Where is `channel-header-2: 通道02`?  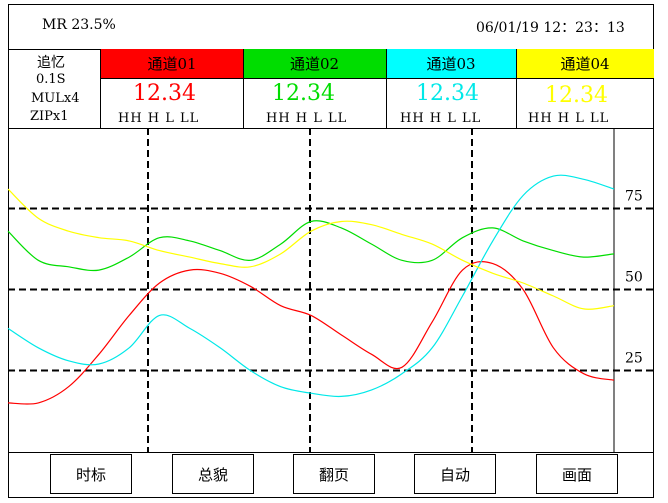
channel-header-2: 通道02 is located at coordinates (314, 63).